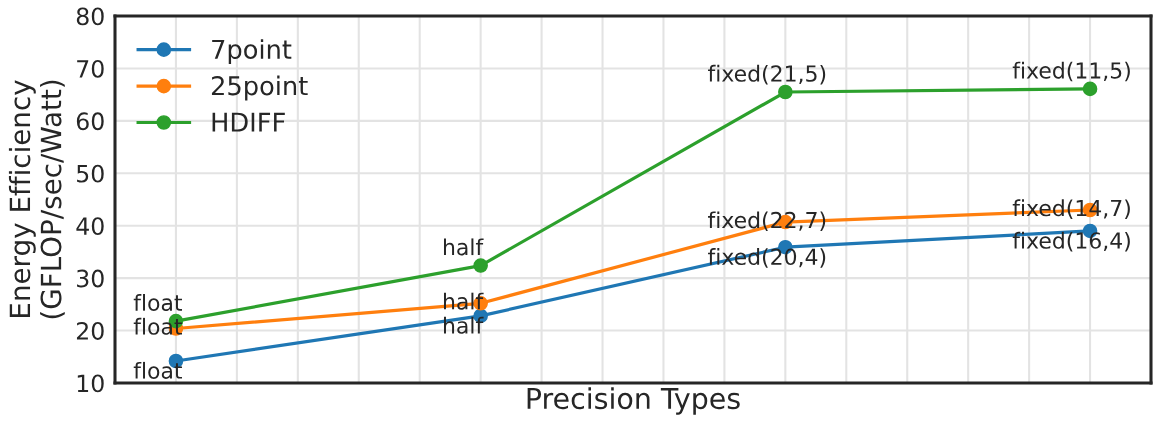 Image resolution: width=1154 pixels, height=421 pixels. I want to click on y-tick-label: 30, so click(90, 278).